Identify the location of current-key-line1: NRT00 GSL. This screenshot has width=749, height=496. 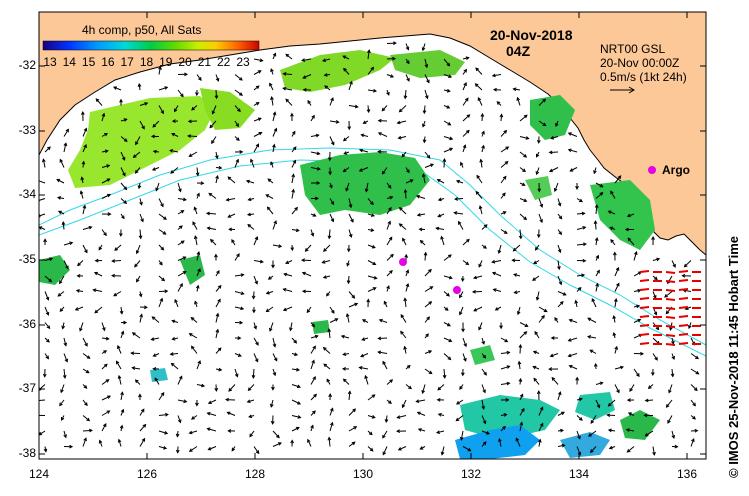
(633, 49).